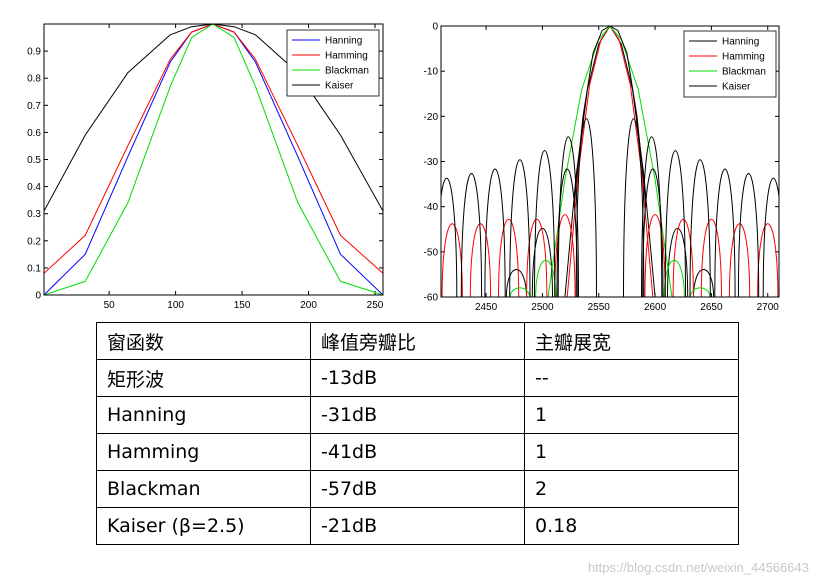 The height and width of the screenshot is (583, 817). What do you see at coordinates (203, 378) in the screenshot?
I see `cell-window: 矩形波` at bounding box center [203, 378].